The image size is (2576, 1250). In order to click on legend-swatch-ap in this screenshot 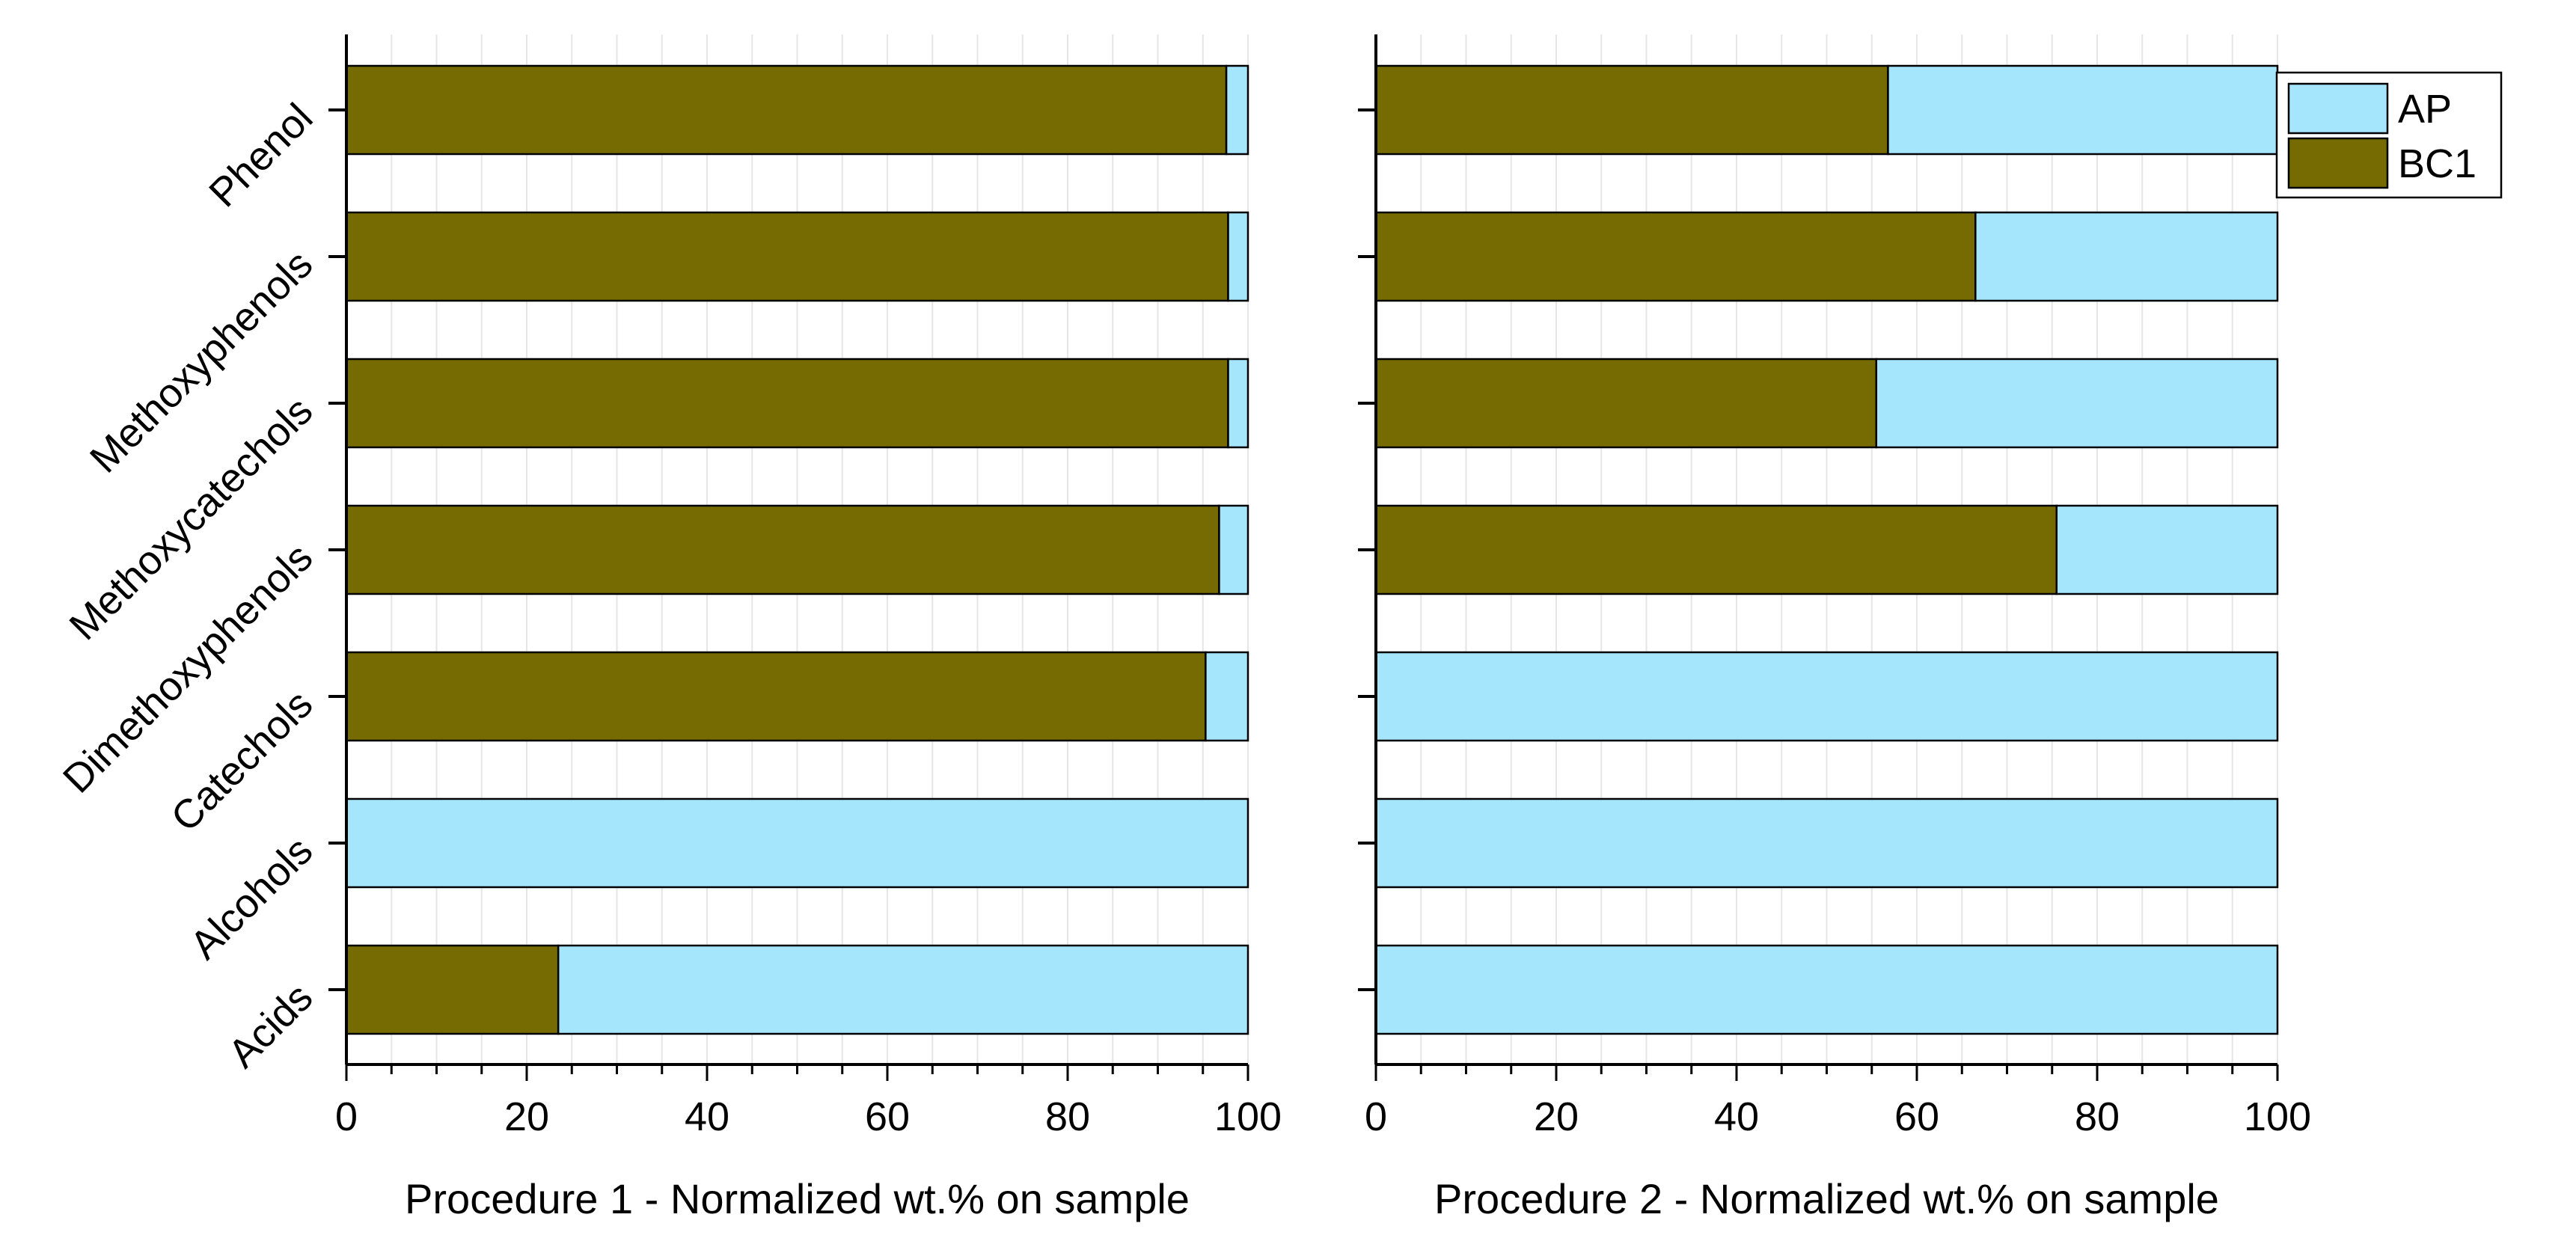, I will do `click(2338, 108)`.